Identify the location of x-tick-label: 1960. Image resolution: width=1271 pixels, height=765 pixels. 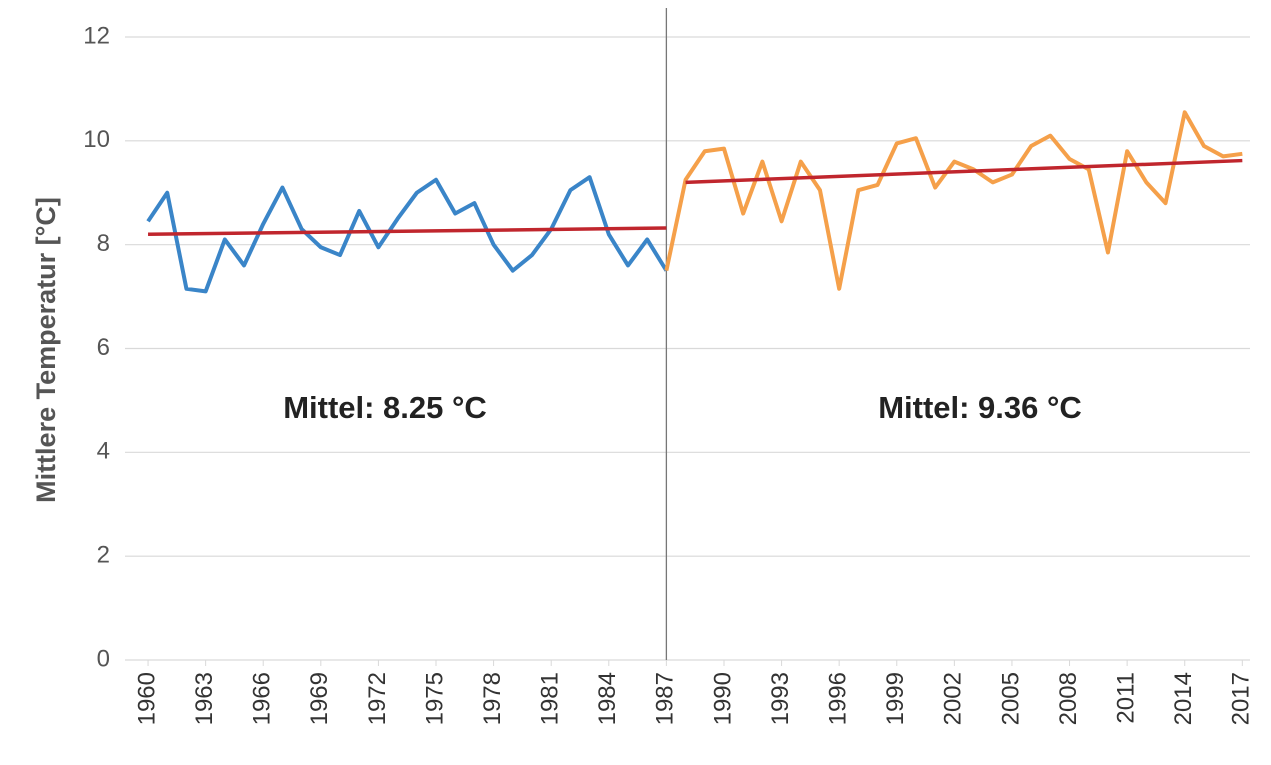
(146, 698).